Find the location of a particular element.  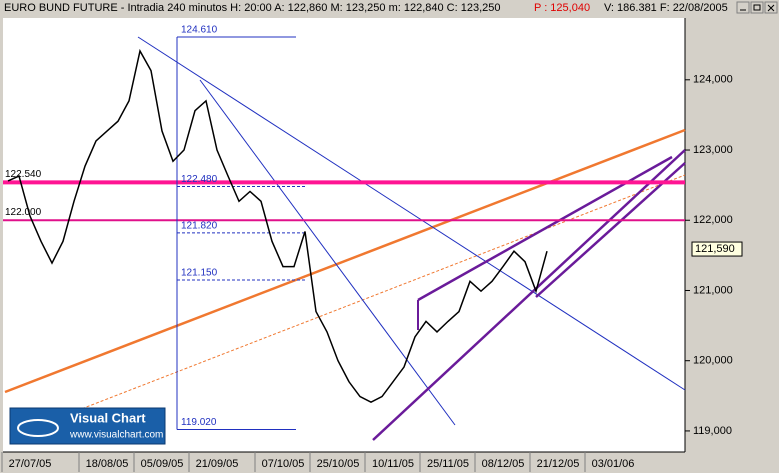

logo: Visual Chart www.visualchart.com is located at coordinates (87, 426).